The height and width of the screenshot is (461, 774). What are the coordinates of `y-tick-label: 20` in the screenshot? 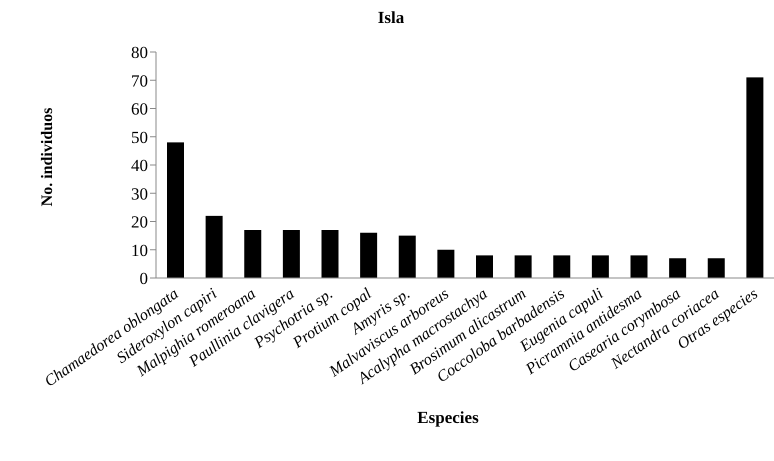 It's located at (139, 222).